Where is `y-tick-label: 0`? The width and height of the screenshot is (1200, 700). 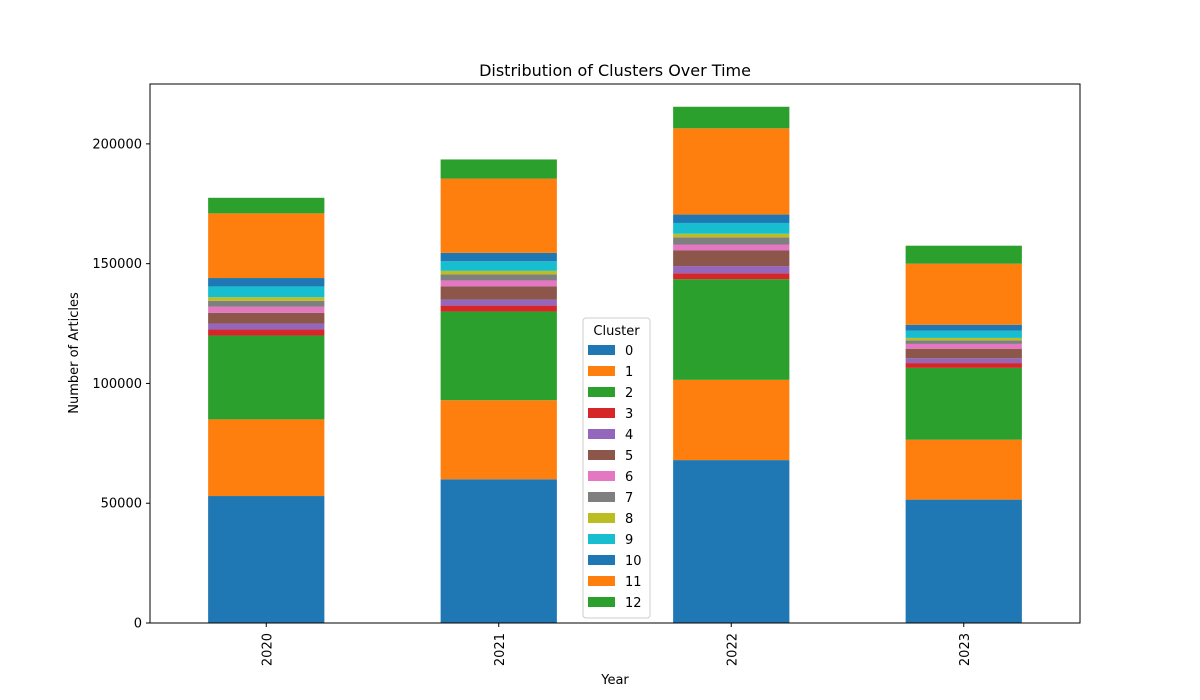 y-tick-label: 0 is located at coordinates (138, 624).